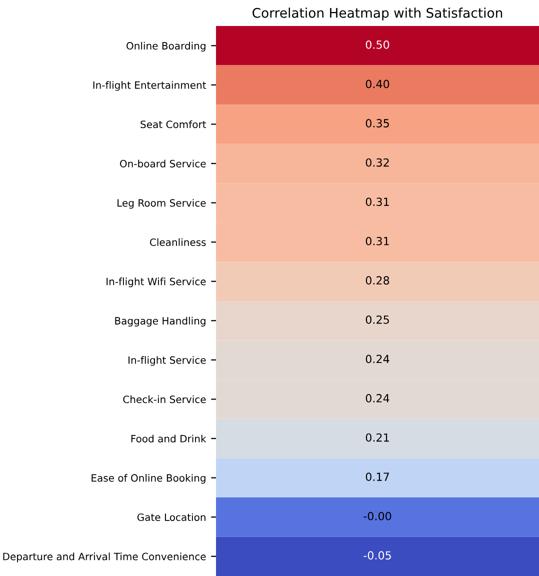 This screenshot has width=539, height=576. Describe the element at coordinates (149, 479) in the screenshot. I see `y-tick-label: Ease of Online Booking` at that location.